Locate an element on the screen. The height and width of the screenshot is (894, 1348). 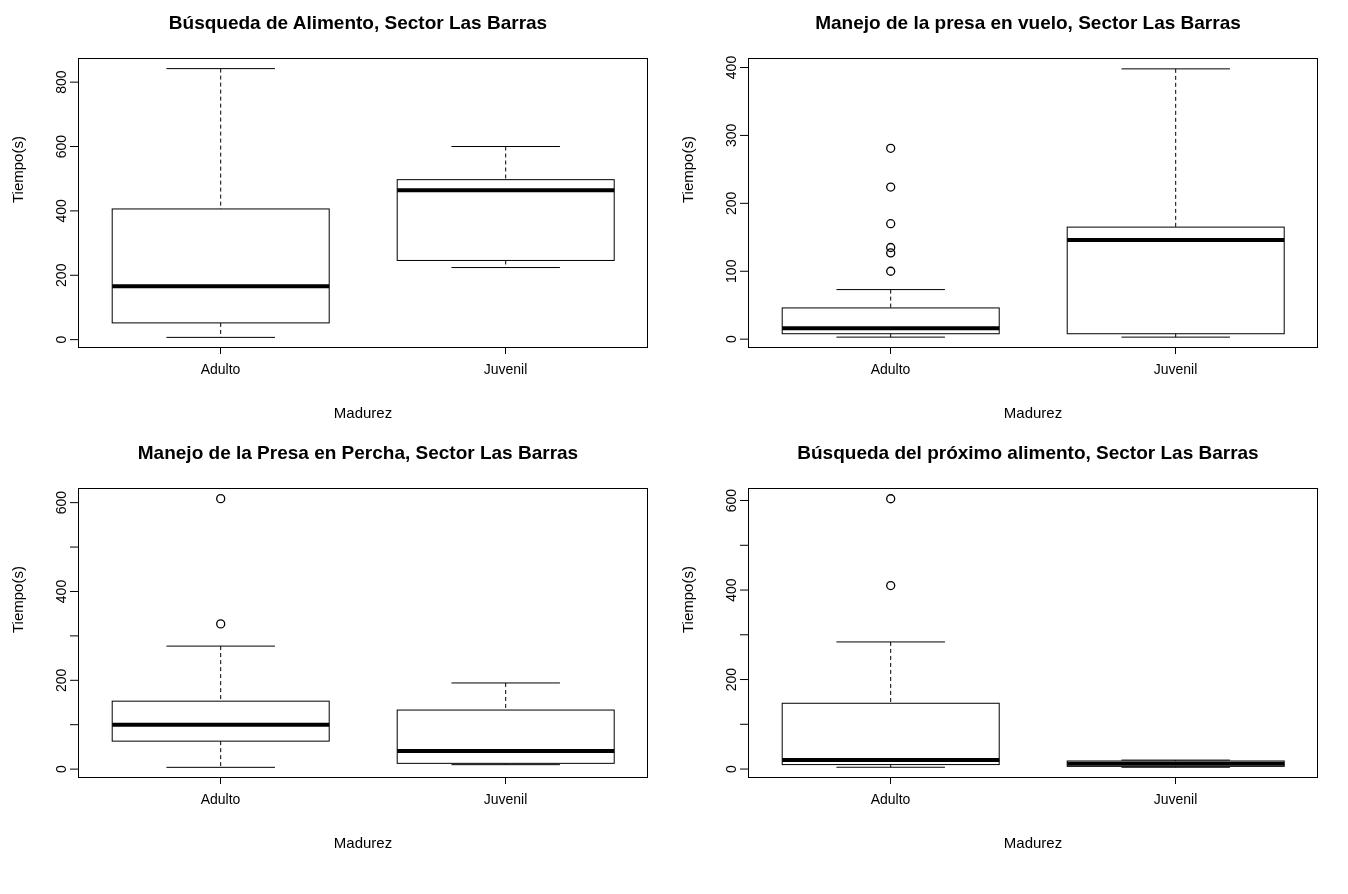
chart-title: Manejo de la Presa en Percha, Sector Las Barras is located at coordinates (358, 453).